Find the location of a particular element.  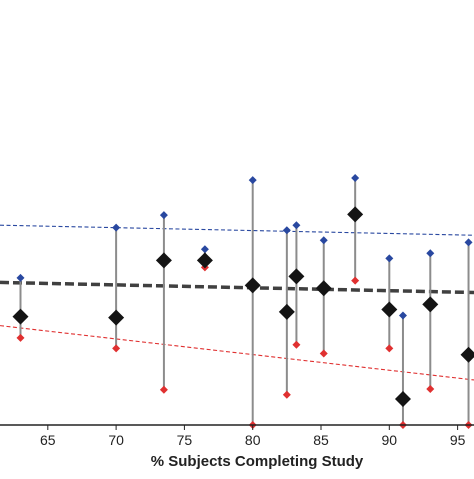

x-tick-label-70: 70 is located at coordinates (116, 440).